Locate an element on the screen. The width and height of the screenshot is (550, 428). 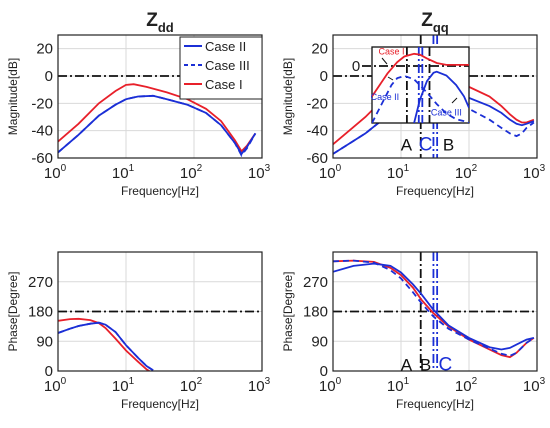
series-case2-line is located at coordinates (434, 306).